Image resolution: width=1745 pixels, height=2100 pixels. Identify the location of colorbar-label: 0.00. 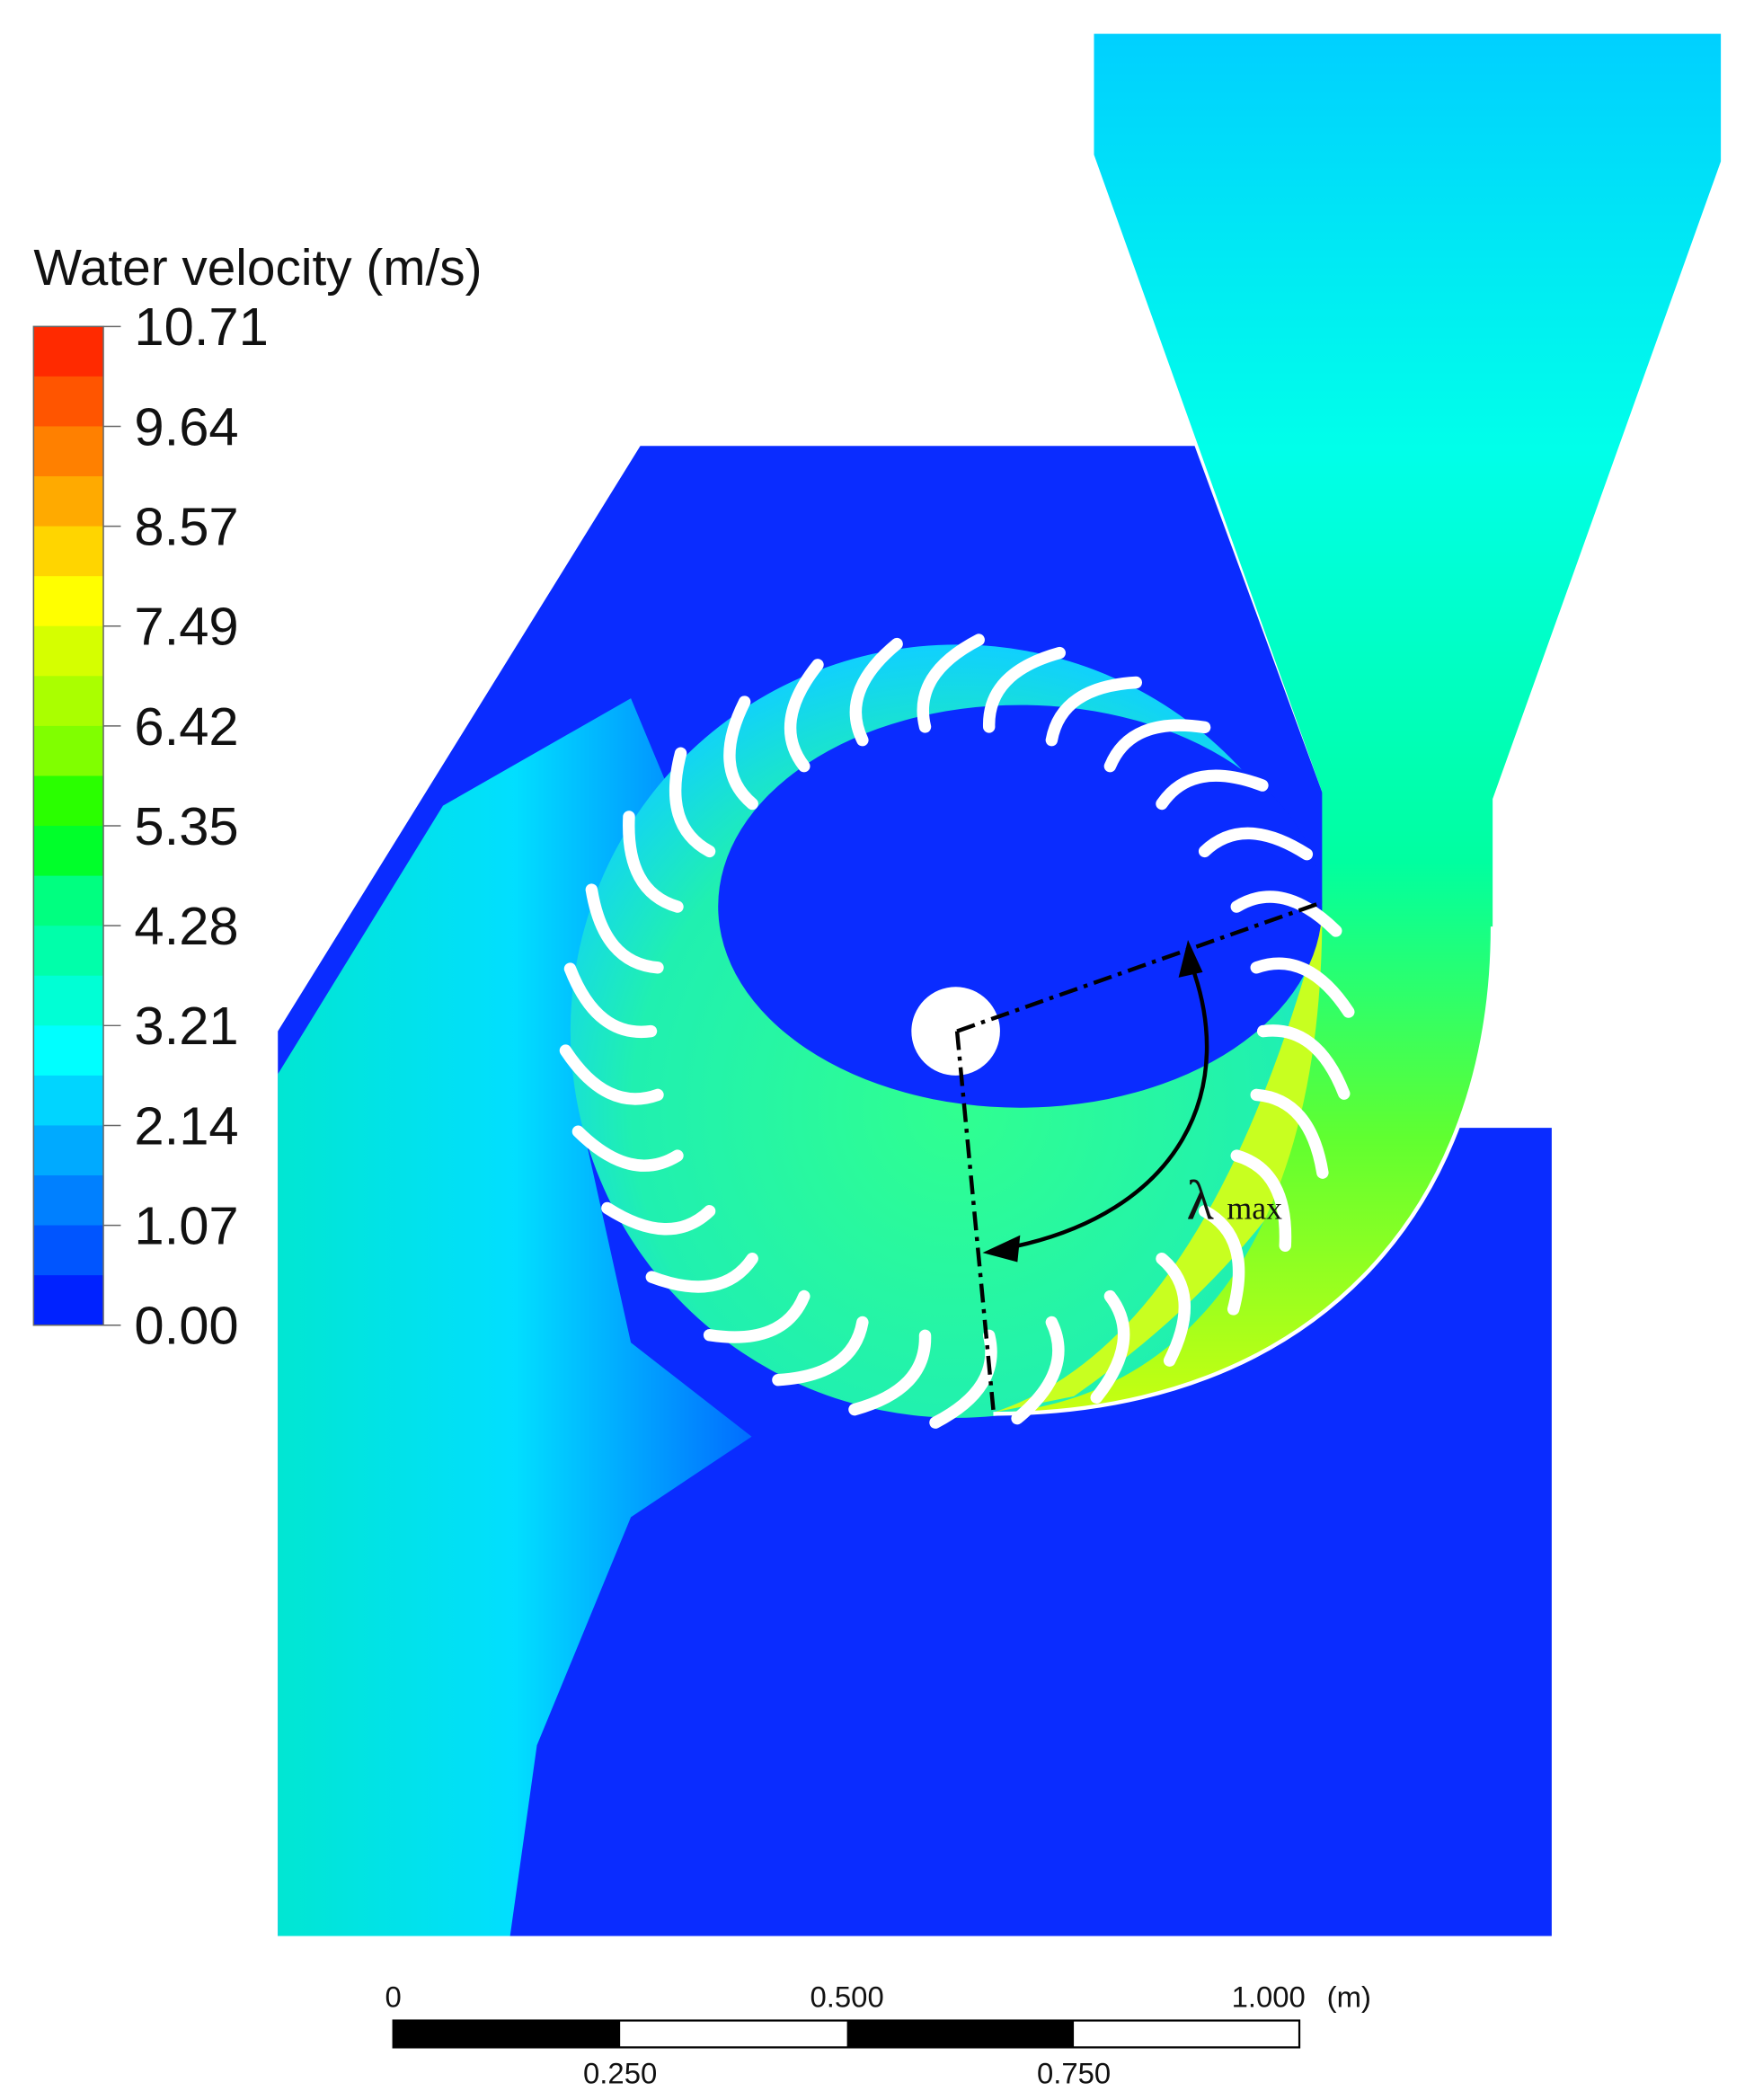
(186, 1326).